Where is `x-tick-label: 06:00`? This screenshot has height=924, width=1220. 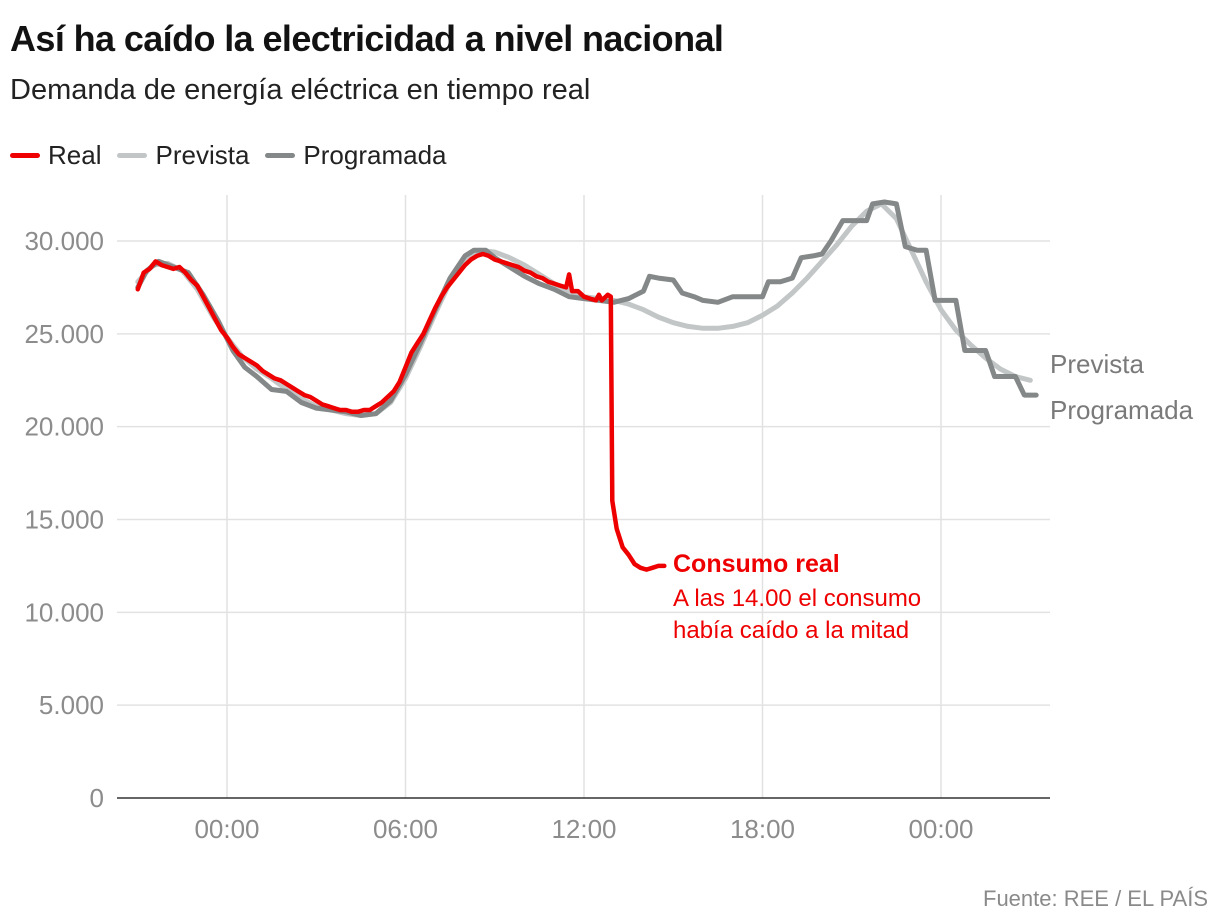
x-tick-label: 06:00 is located at coordinates (405, 829).